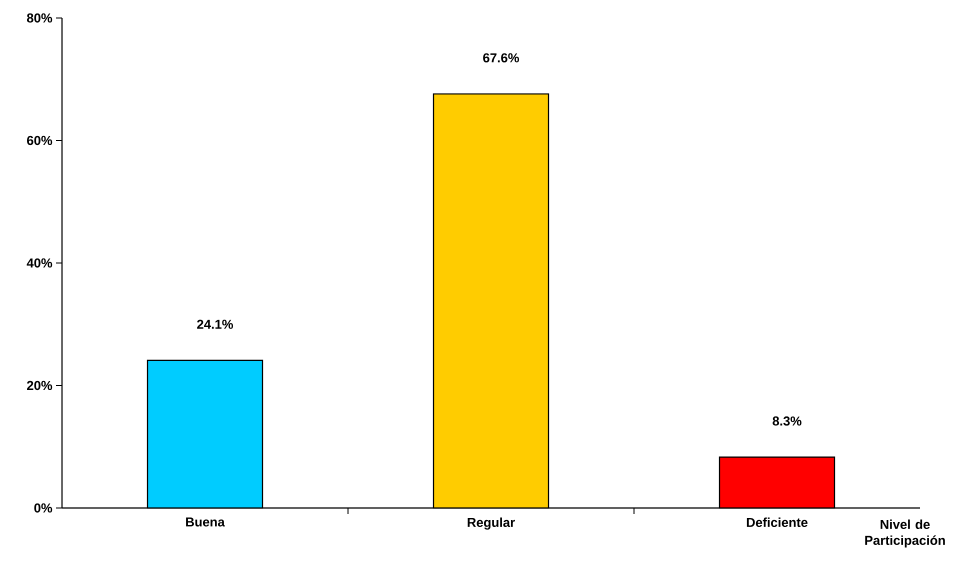 Image resolution: width=965 pixels, height=565 pixels. Describe the element at coordinates (787, 421) in the screenshot. I see `data-label: 8.3%` at that location.